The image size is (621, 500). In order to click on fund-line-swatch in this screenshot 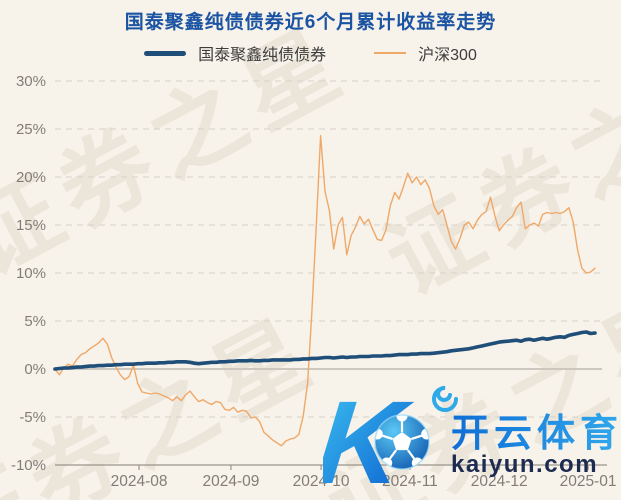, I will do `click(165, 53)`.